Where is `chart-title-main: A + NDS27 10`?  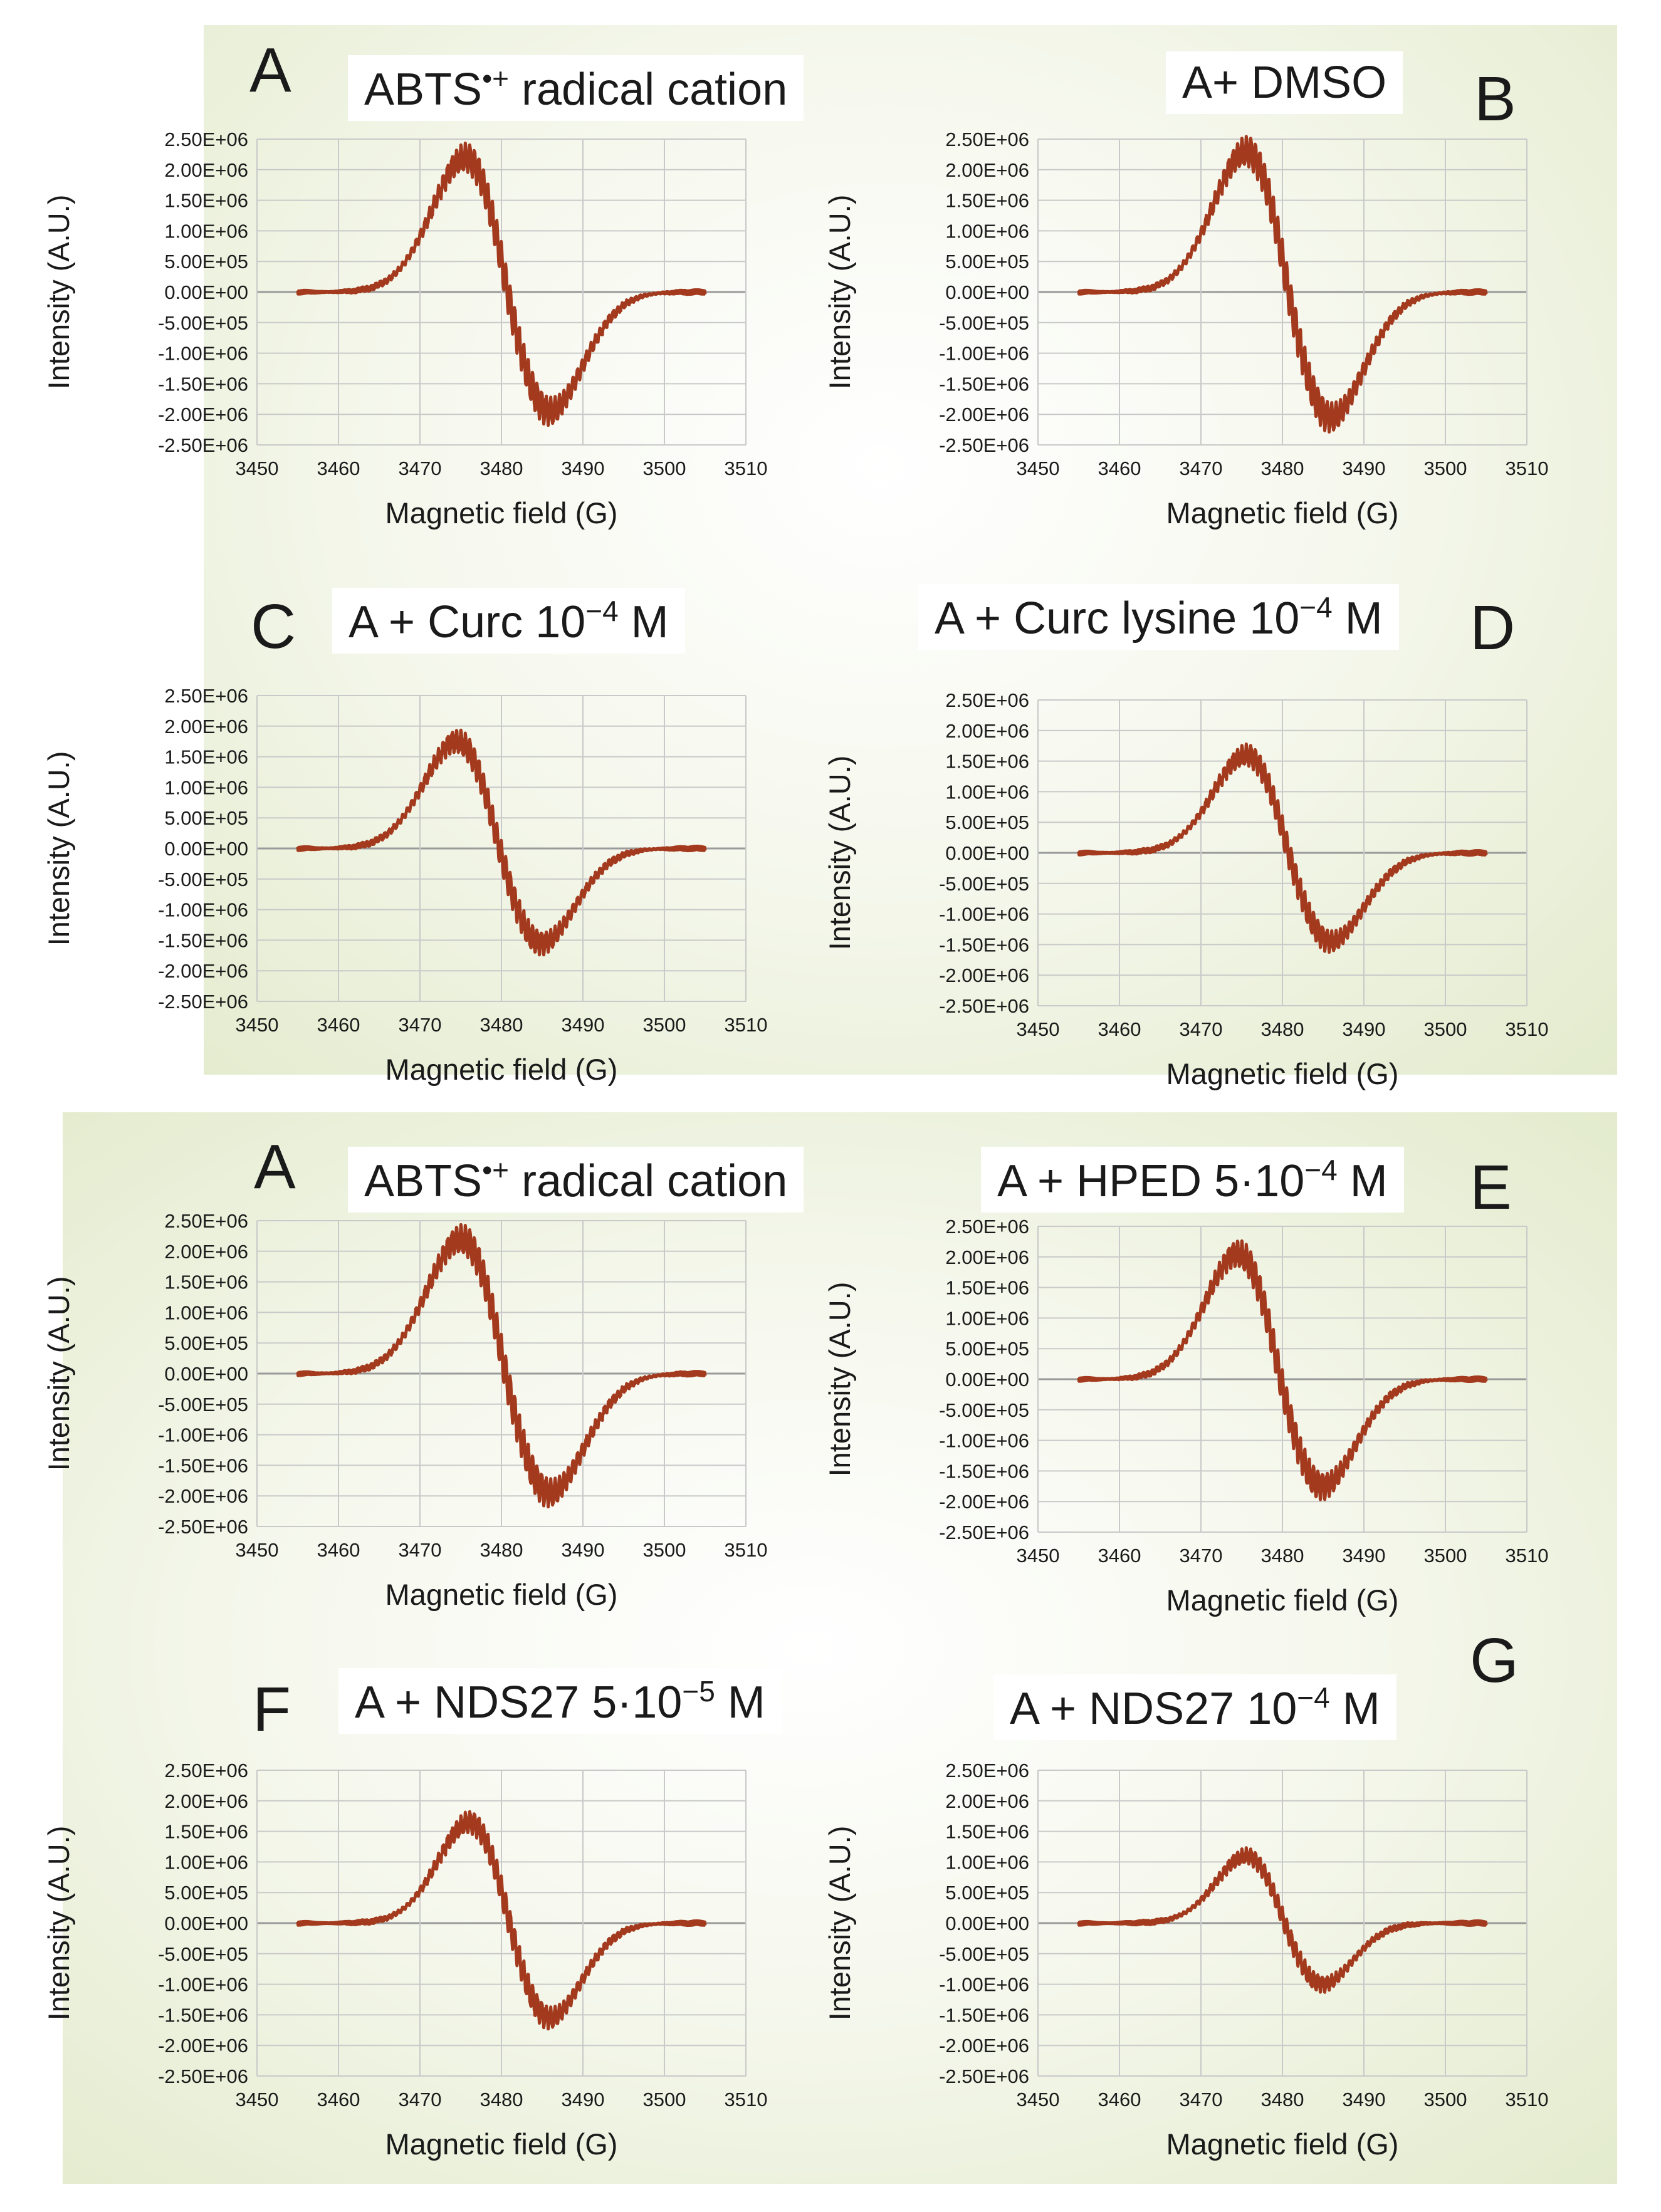
chart-title-main: A + NDS27 10 is located at coordinates (1153, 1709).